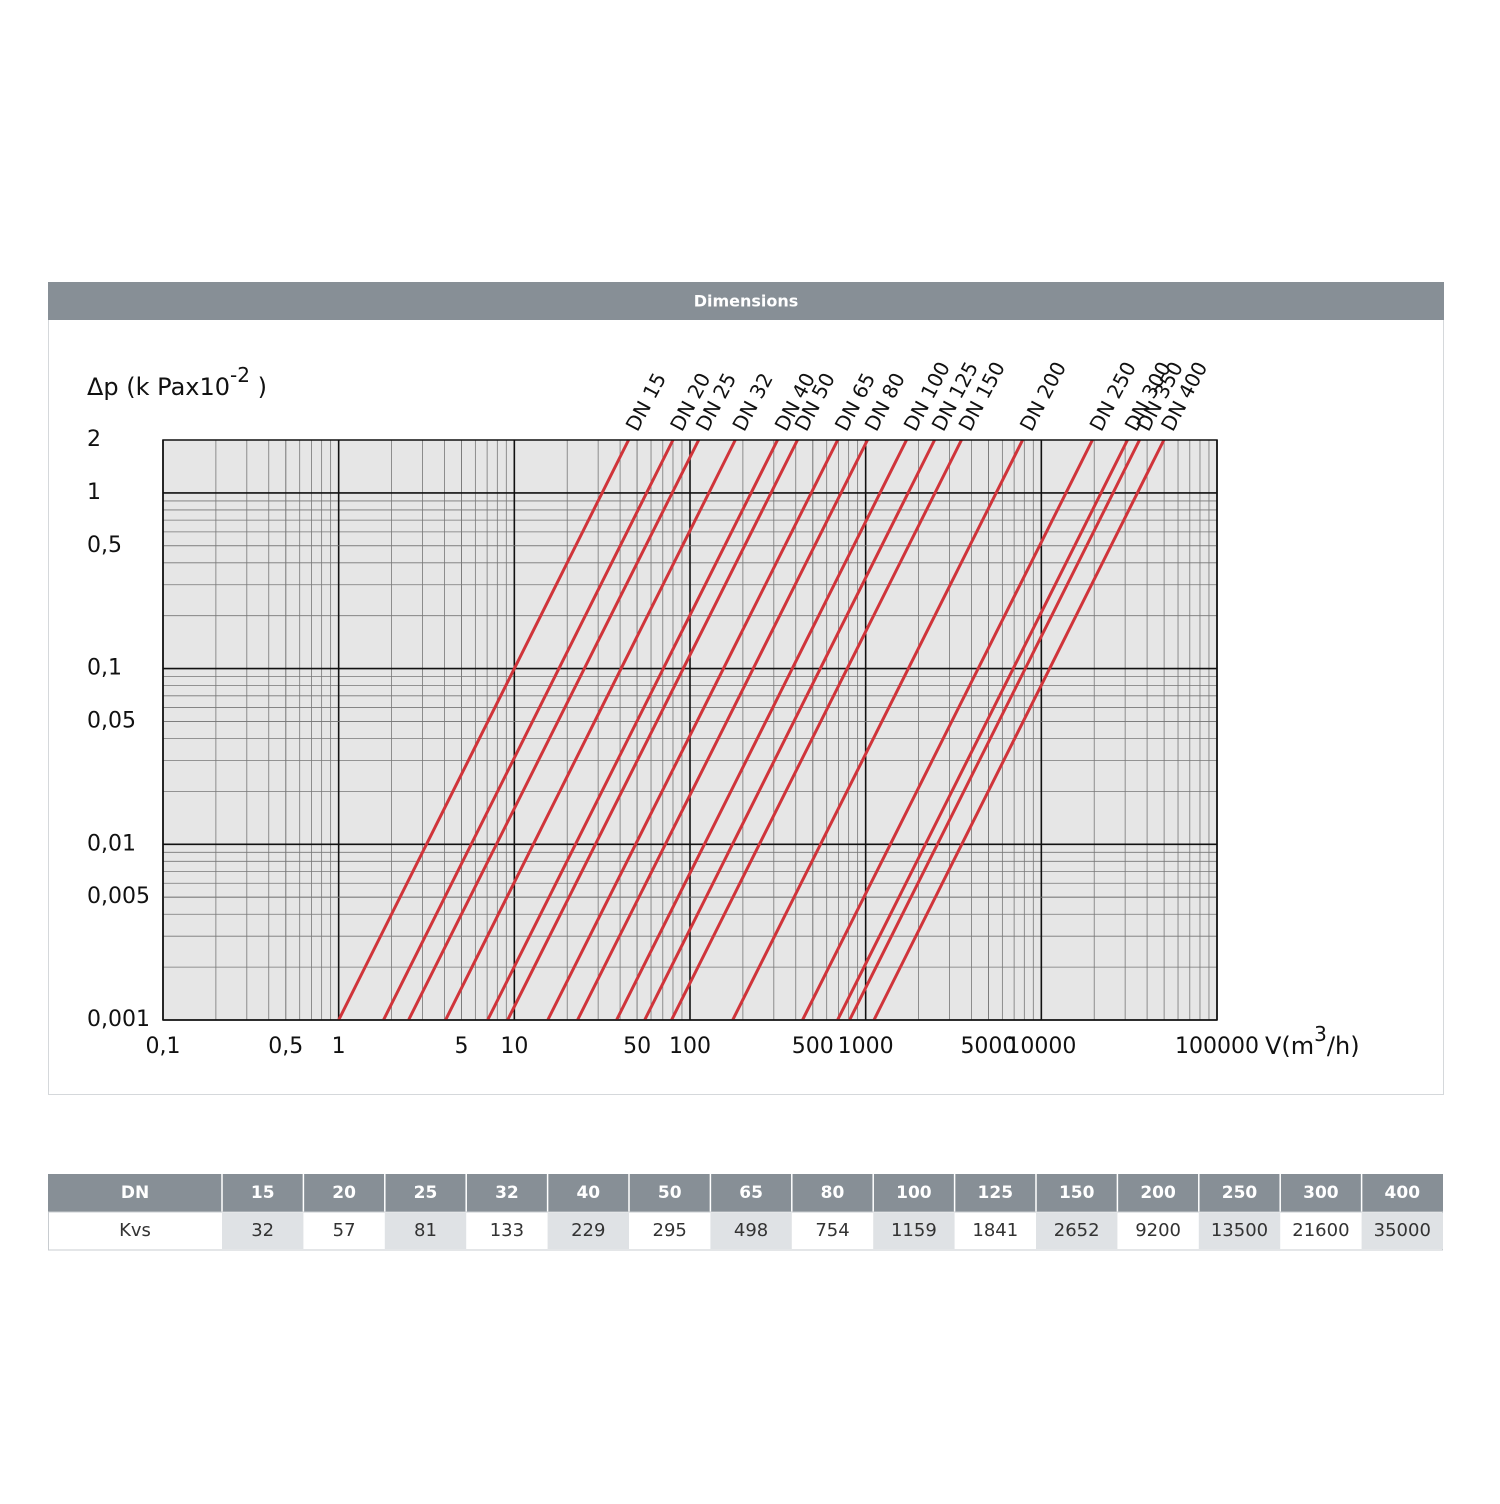 The width and height of the screenshot is (1500, 1504). Describe the element at coordinates (344, 1230) in the screenshot. I see `table-cell: 57` at that location.